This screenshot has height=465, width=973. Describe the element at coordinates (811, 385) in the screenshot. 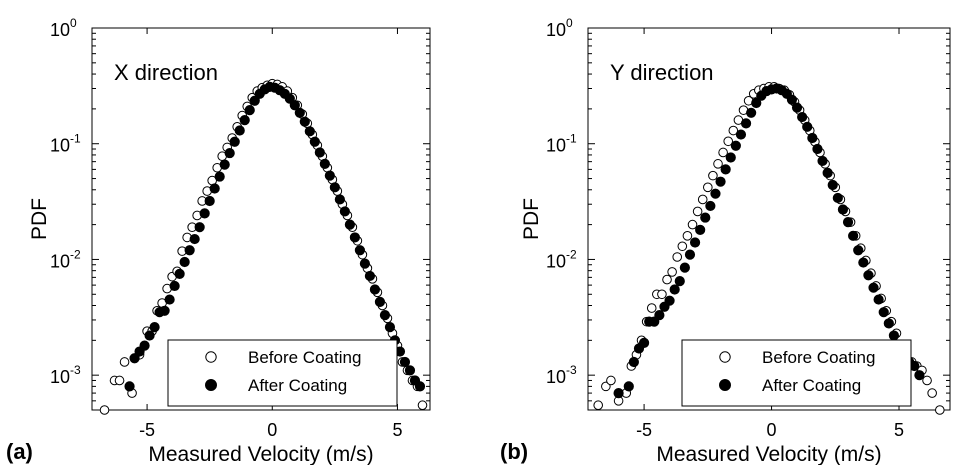

I see `legend-label-after: After Coating` at that location.